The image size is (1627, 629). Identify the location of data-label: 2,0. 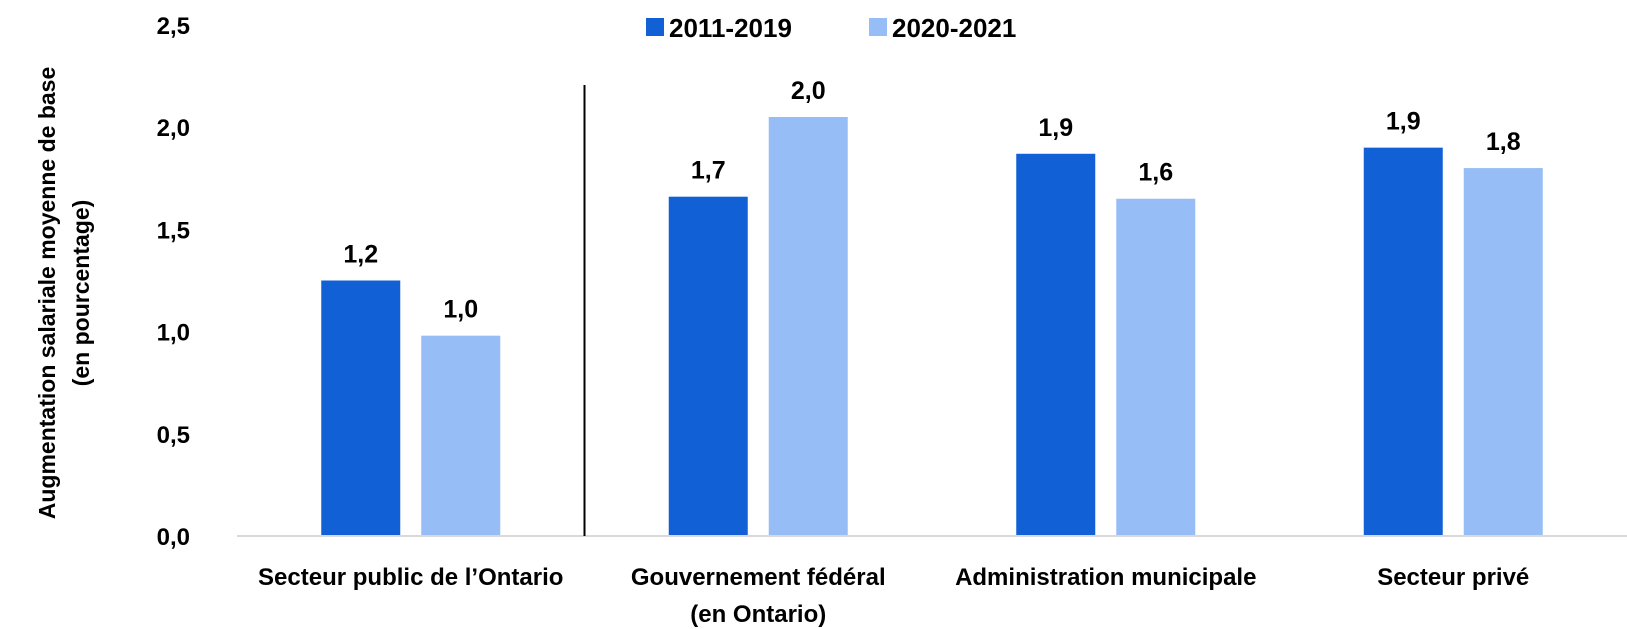
(808, 91).